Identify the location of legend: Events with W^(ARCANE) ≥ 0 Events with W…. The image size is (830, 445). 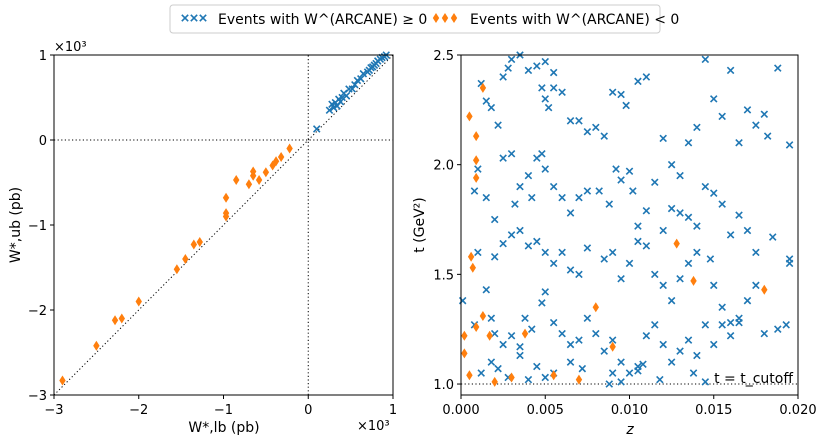
(424, 19).